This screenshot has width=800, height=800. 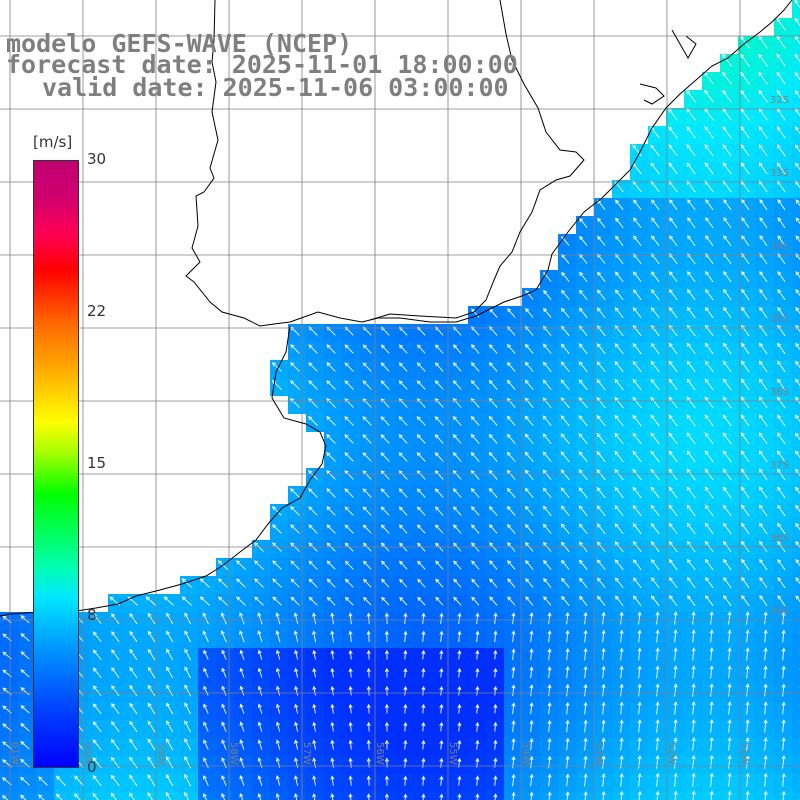 What do you see at coordinates (780, 392) in the screenshot?
I see `lat-label: 36S` at bounding box center [780, 392].